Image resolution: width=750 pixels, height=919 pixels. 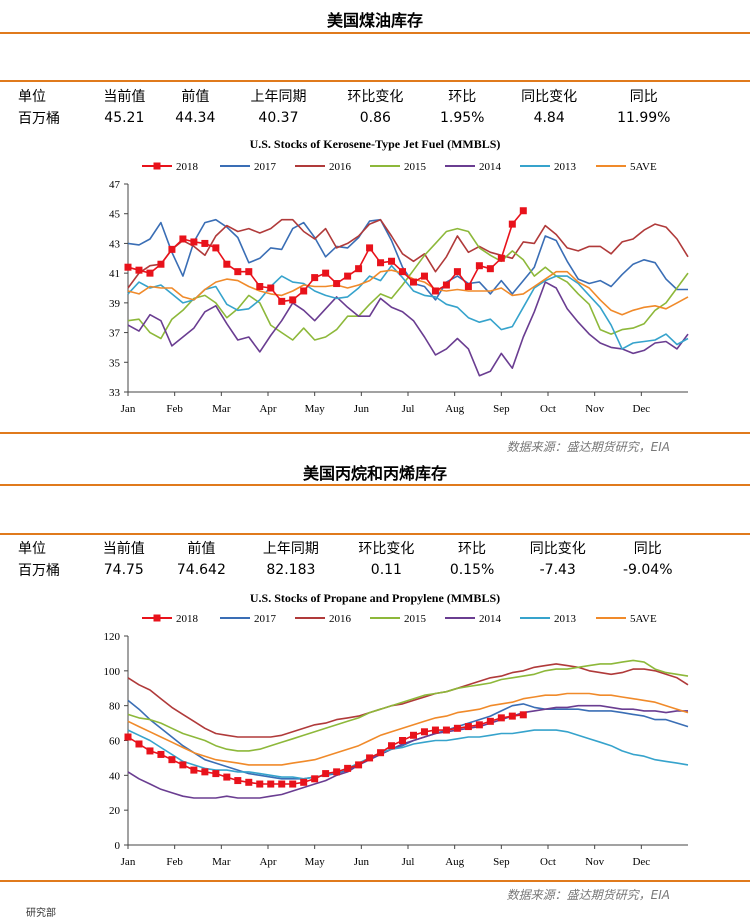 What do you see at coordinates (375, 33) in the screenshot?
I see `panel-1-top-rule` at bounding box center [375, 33].